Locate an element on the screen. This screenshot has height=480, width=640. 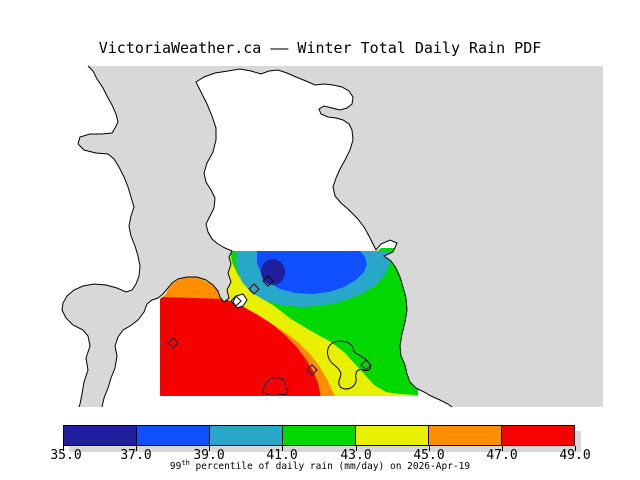
lake-outline-large is located at coordinates (349, 365).